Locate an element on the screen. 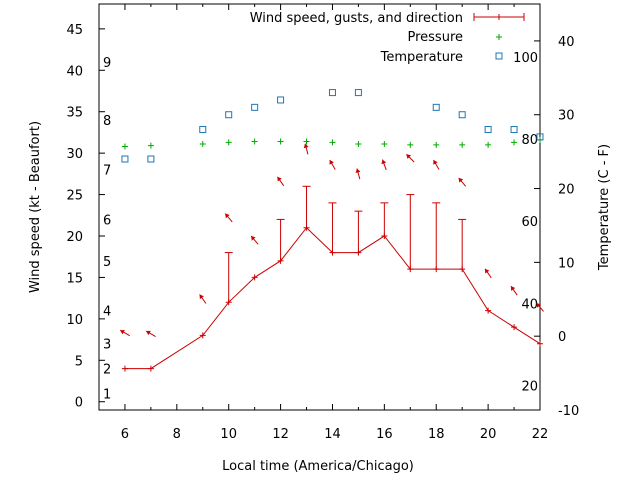  y2-tick-label: -10 is located at coordinates (568, 411).